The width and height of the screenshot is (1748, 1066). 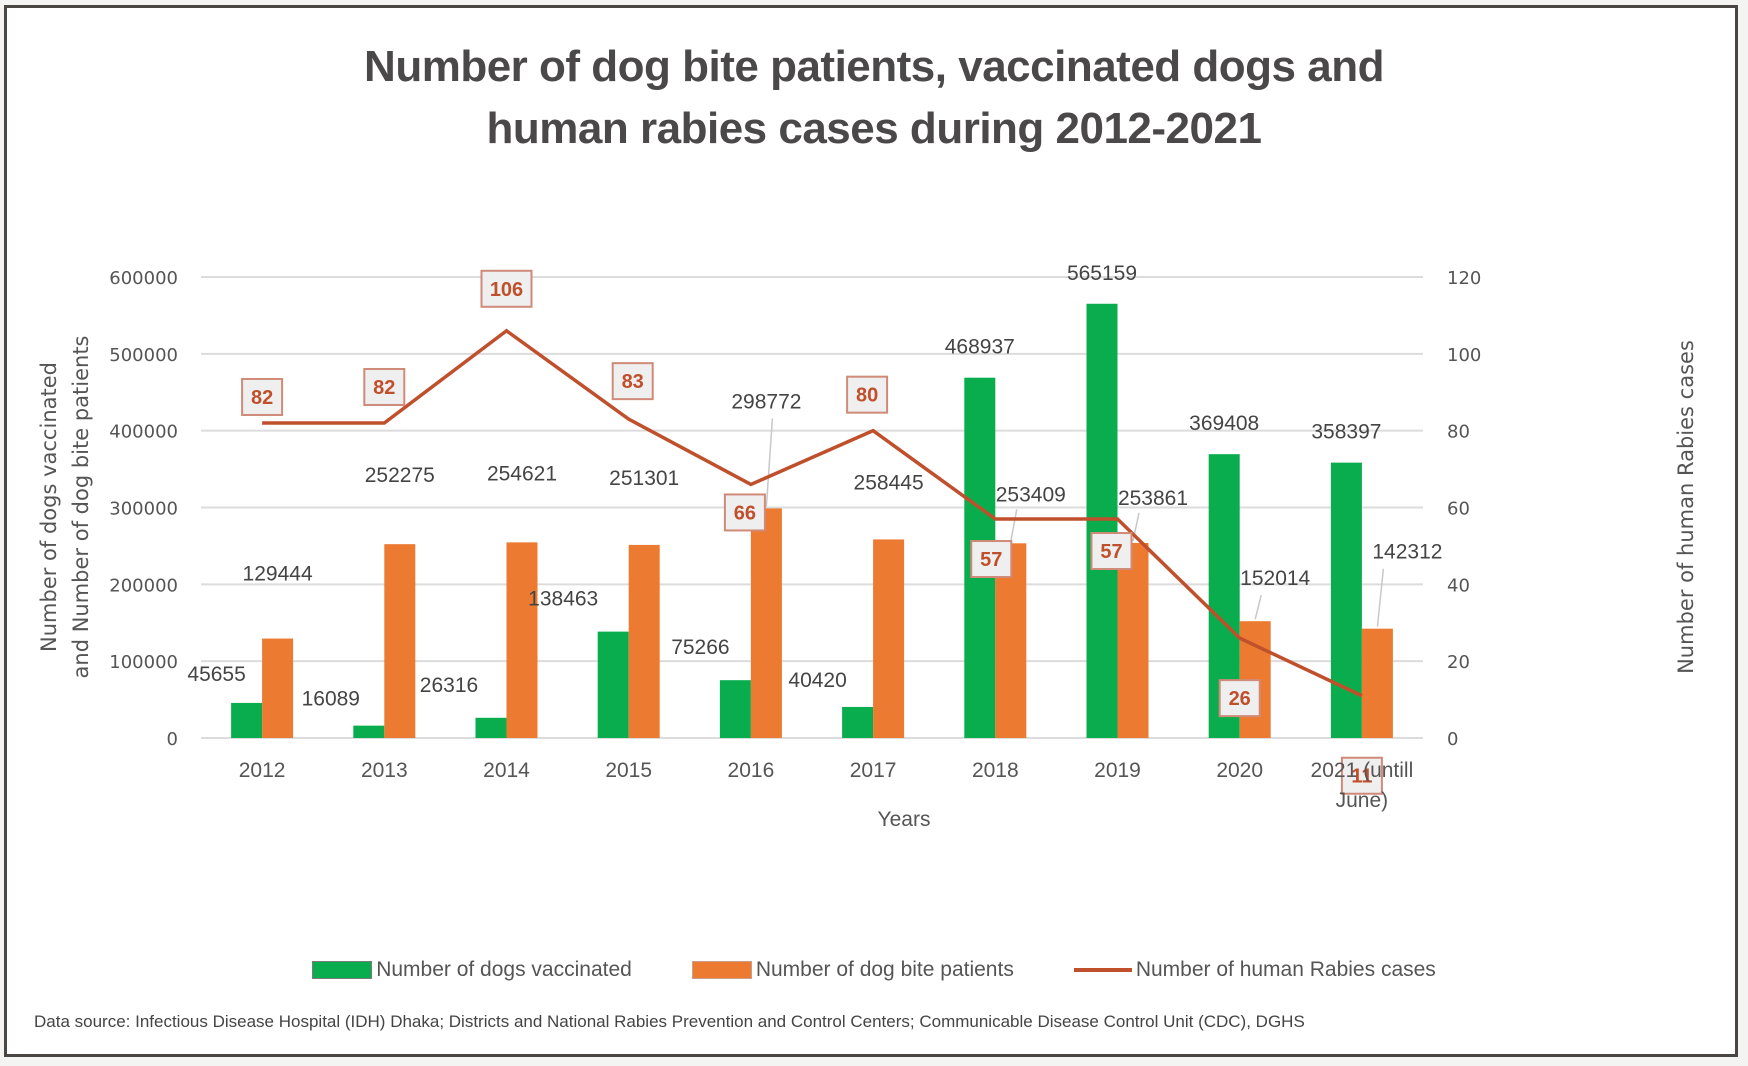 I want to click on data-label-dogs-vaccinated: 468937, so click(x=980, y=347).